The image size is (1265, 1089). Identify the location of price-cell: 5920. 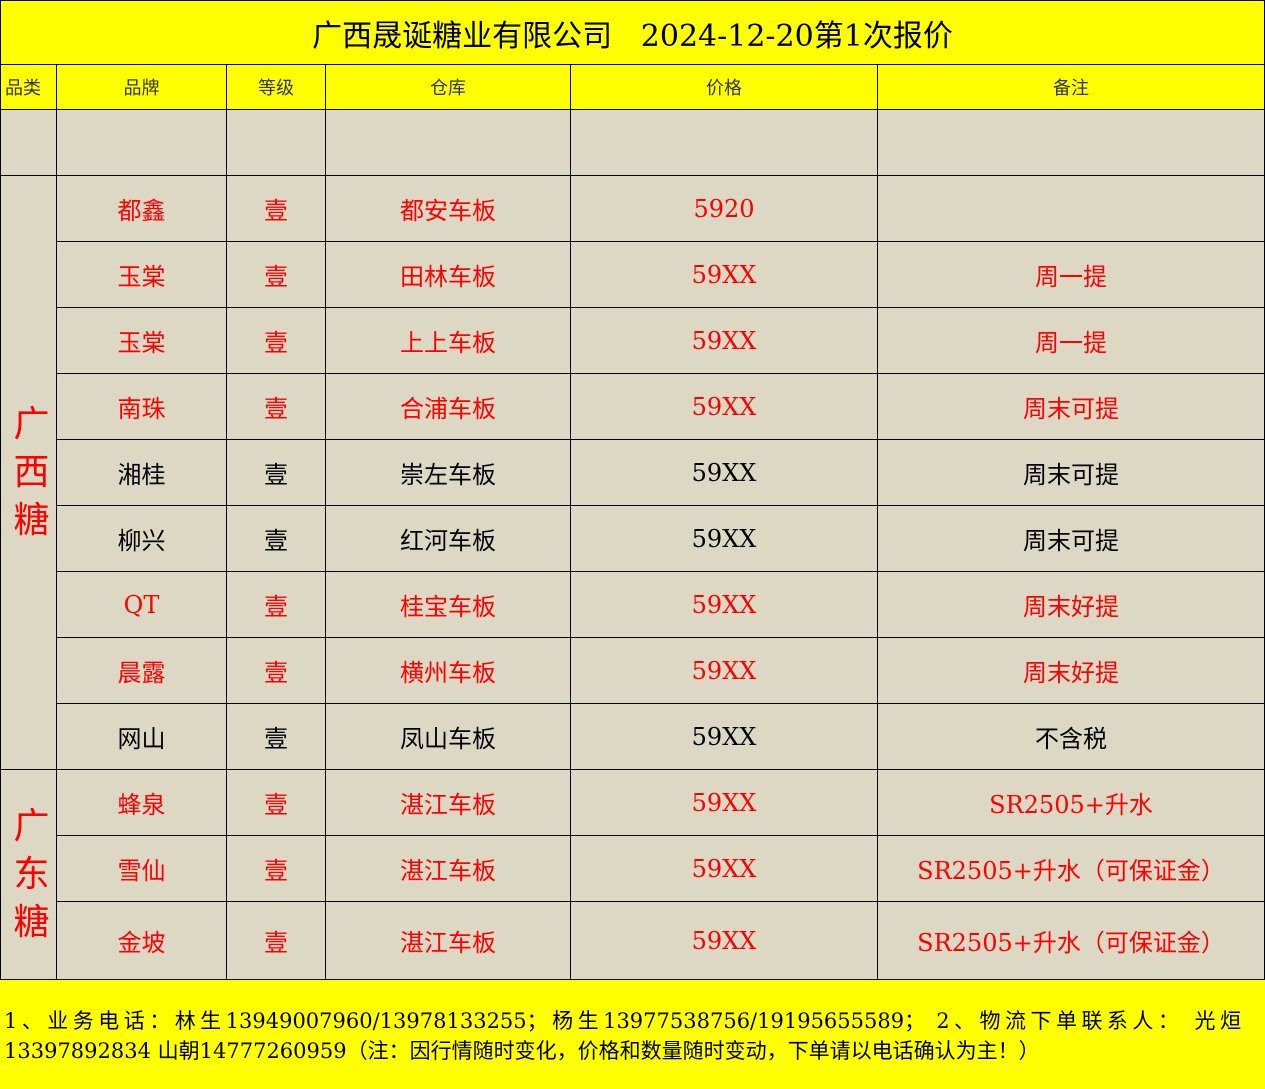
(724, 208).